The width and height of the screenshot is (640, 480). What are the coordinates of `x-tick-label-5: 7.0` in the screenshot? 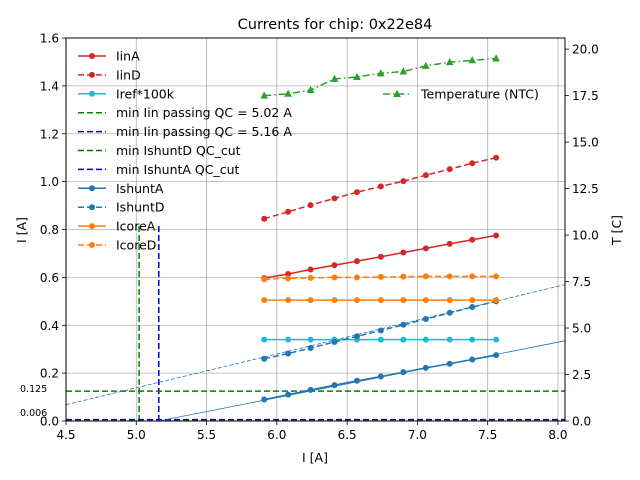 It's located at (417, 435).